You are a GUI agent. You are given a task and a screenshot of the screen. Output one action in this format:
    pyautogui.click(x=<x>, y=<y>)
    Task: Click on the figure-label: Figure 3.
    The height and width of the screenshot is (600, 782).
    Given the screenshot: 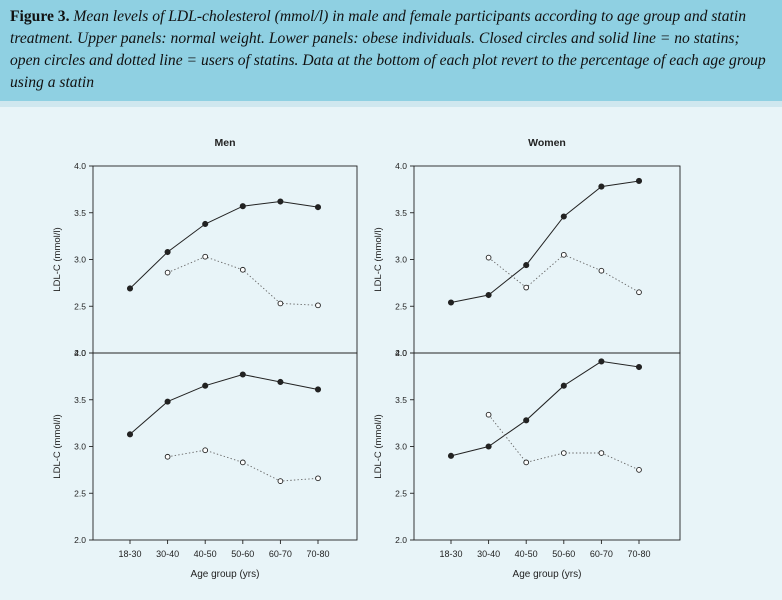 What is the action you would take?
    pyautogui.click(x=40, y=16)
    